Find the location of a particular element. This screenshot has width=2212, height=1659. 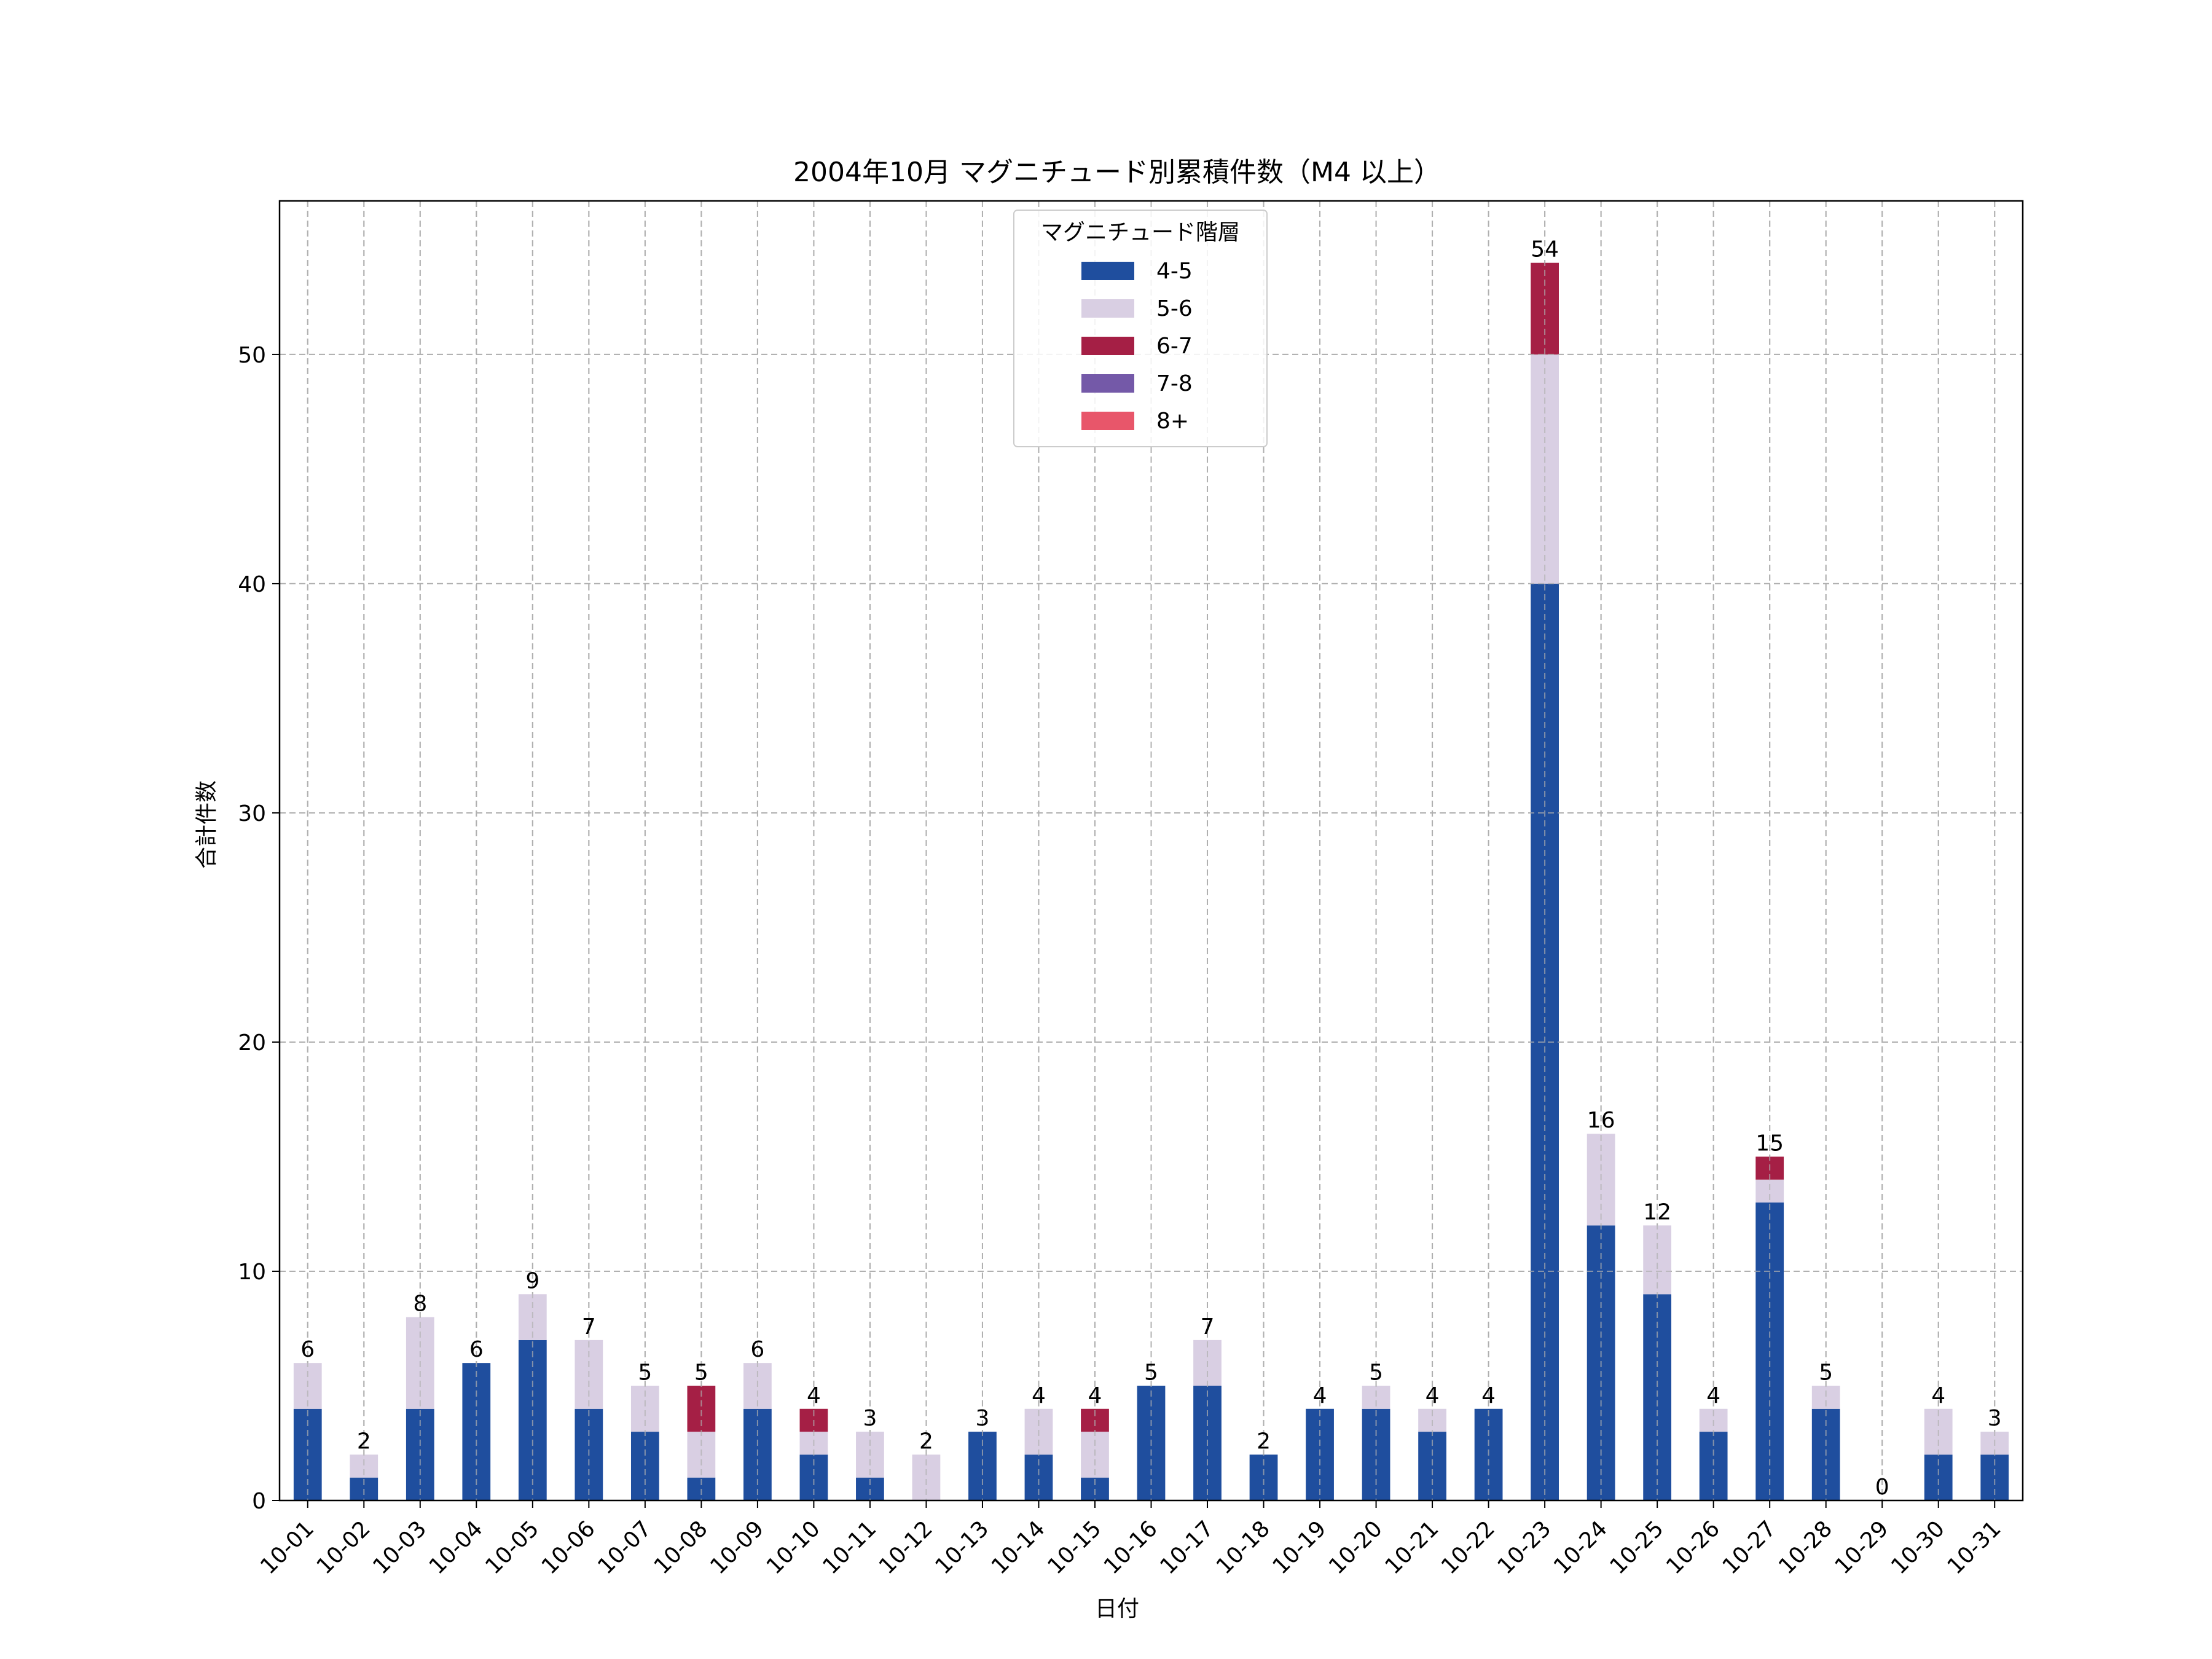

y-tick-label: 30 is located at coordinates (252, 813).